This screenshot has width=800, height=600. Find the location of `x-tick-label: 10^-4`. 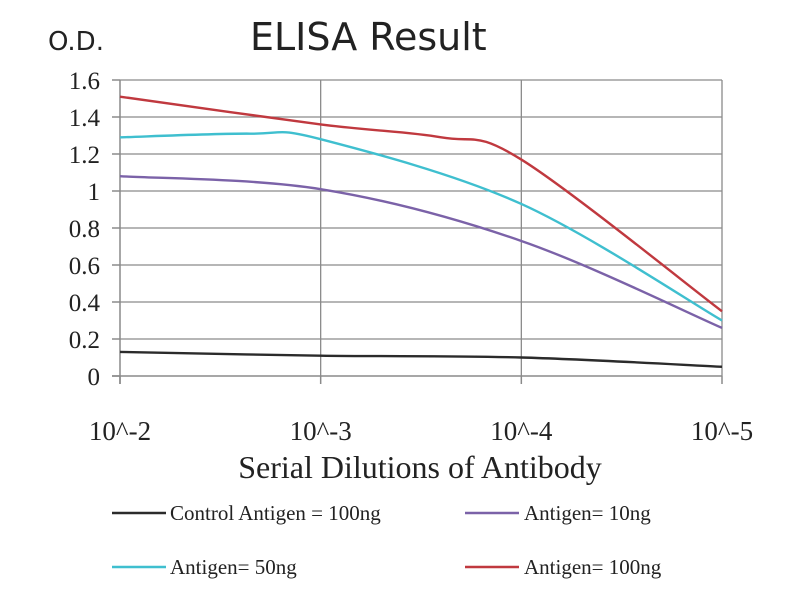

x-tick-label: 10^-4 is located at coordinates (521, 431).